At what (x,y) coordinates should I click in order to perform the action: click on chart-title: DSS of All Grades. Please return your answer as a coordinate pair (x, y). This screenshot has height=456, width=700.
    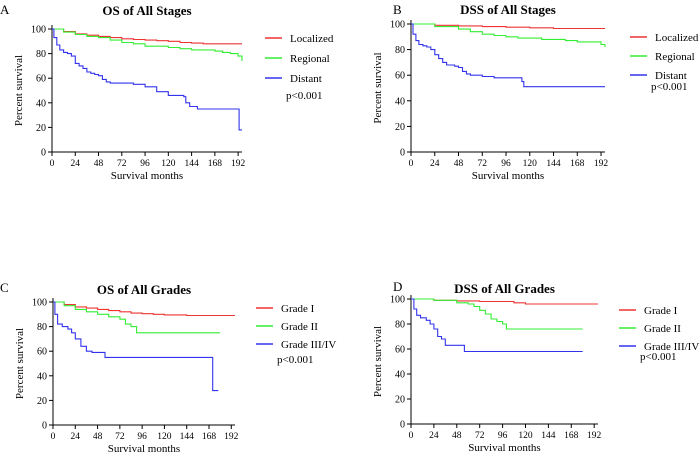
    Looking at the image, I should click on (504, 288).